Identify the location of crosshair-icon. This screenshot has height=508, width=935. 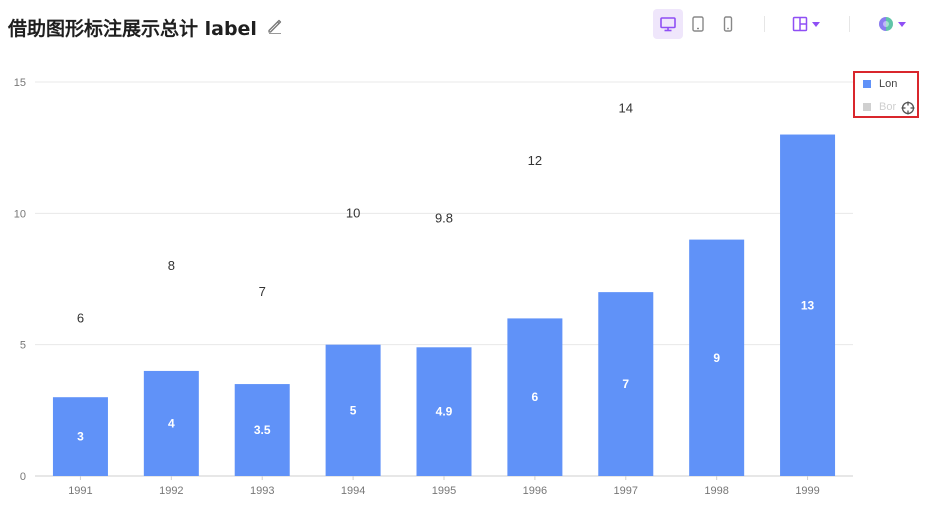
(908, 108).